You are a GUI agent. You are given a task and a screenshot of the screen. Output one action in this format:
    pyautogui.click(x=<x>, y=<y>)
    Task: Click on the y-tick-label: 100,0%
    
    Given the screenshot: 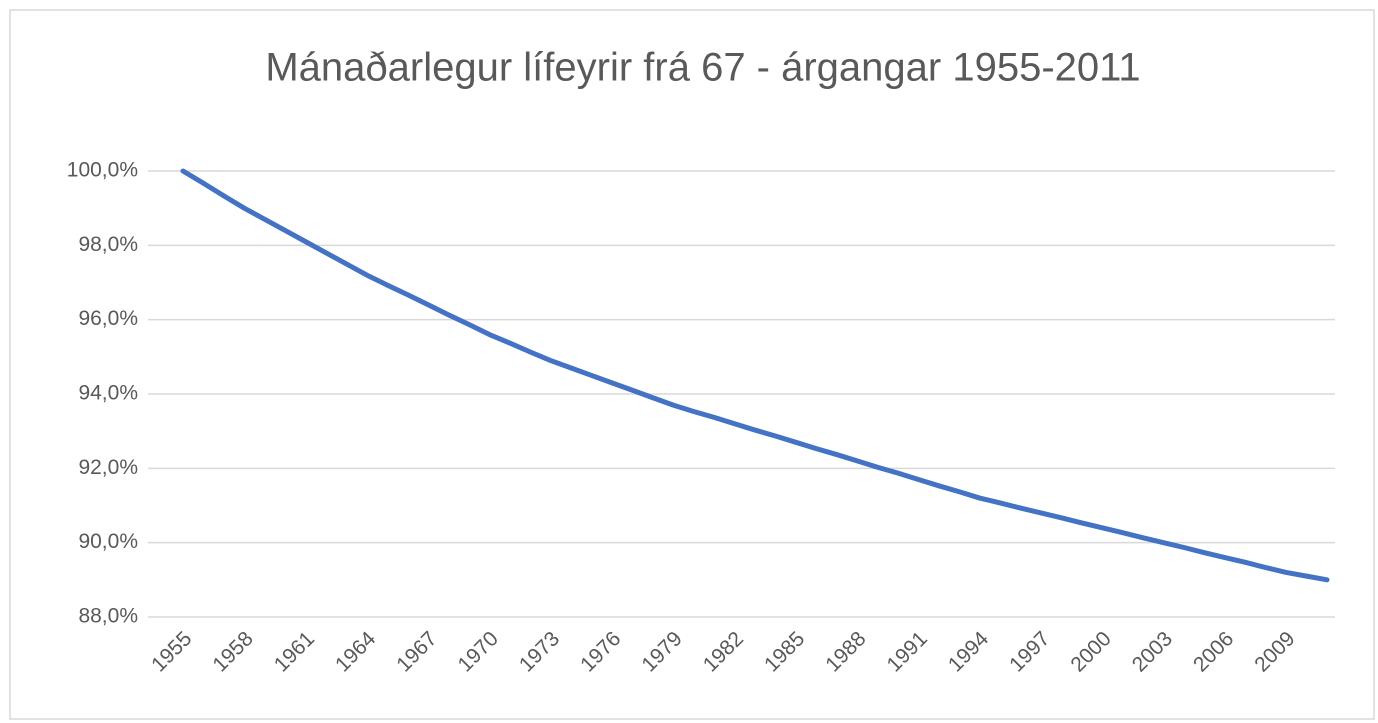 What is the action you would take?
    pyautogui.click(x=102, y=170)
    